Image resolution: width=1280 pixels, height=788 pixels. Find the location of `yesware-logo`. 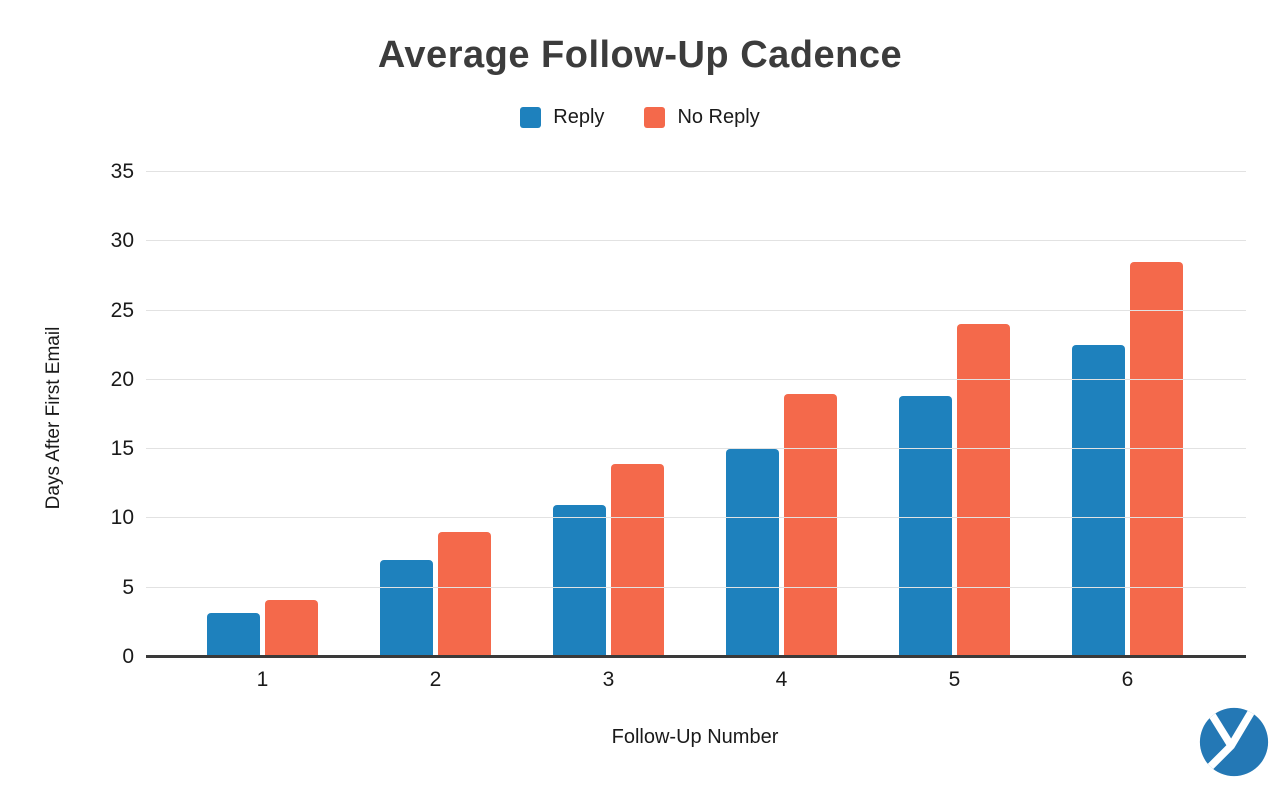

yesware-logo is located at coordinates (1234, 742).